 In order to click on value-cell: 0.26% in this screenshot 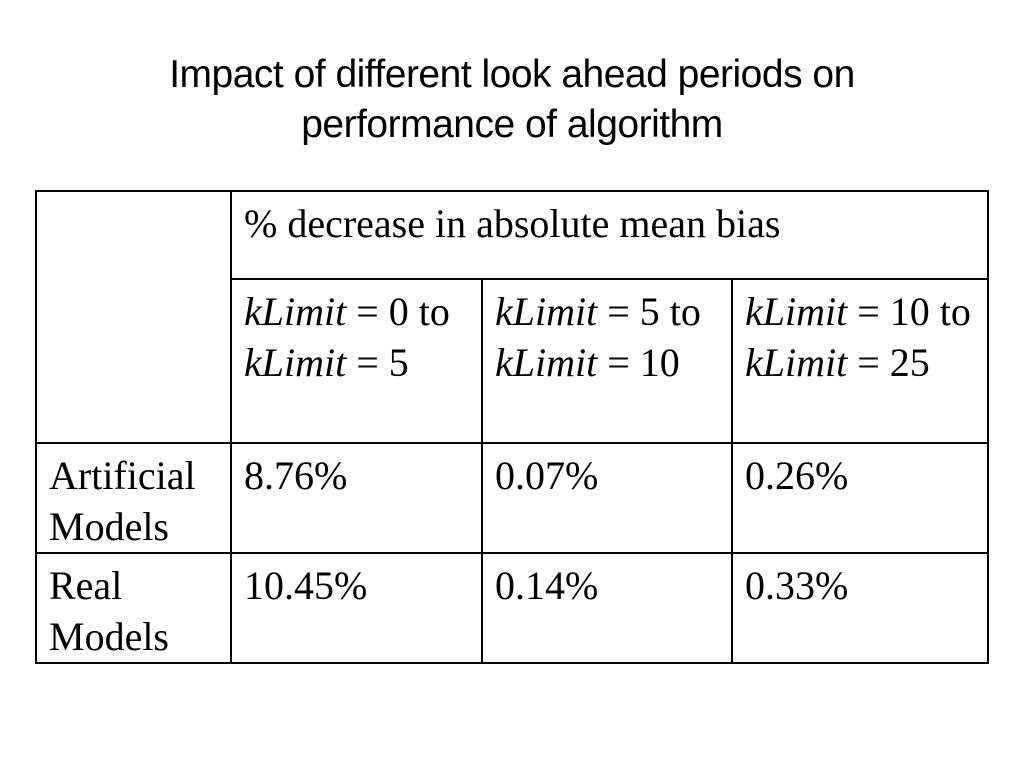, I will do `click(860, 498)`.